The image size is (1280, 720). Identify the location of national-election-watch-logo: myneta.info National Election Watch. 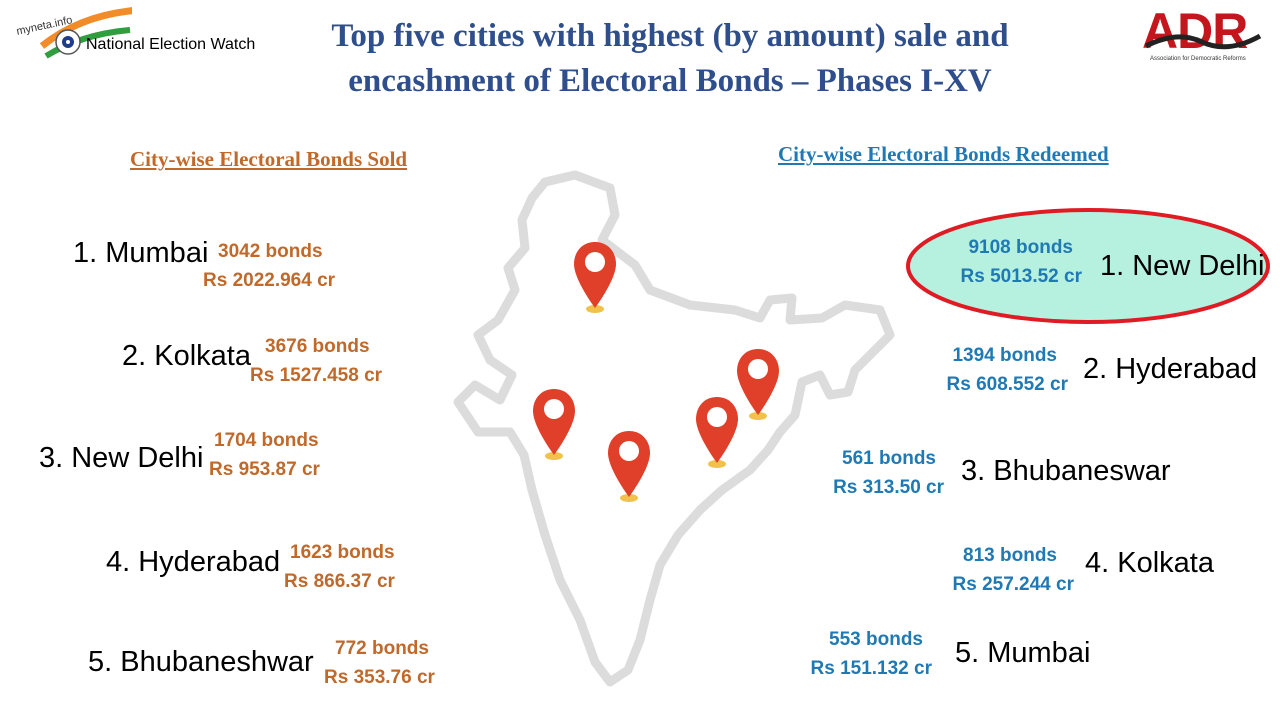
(137, 34).